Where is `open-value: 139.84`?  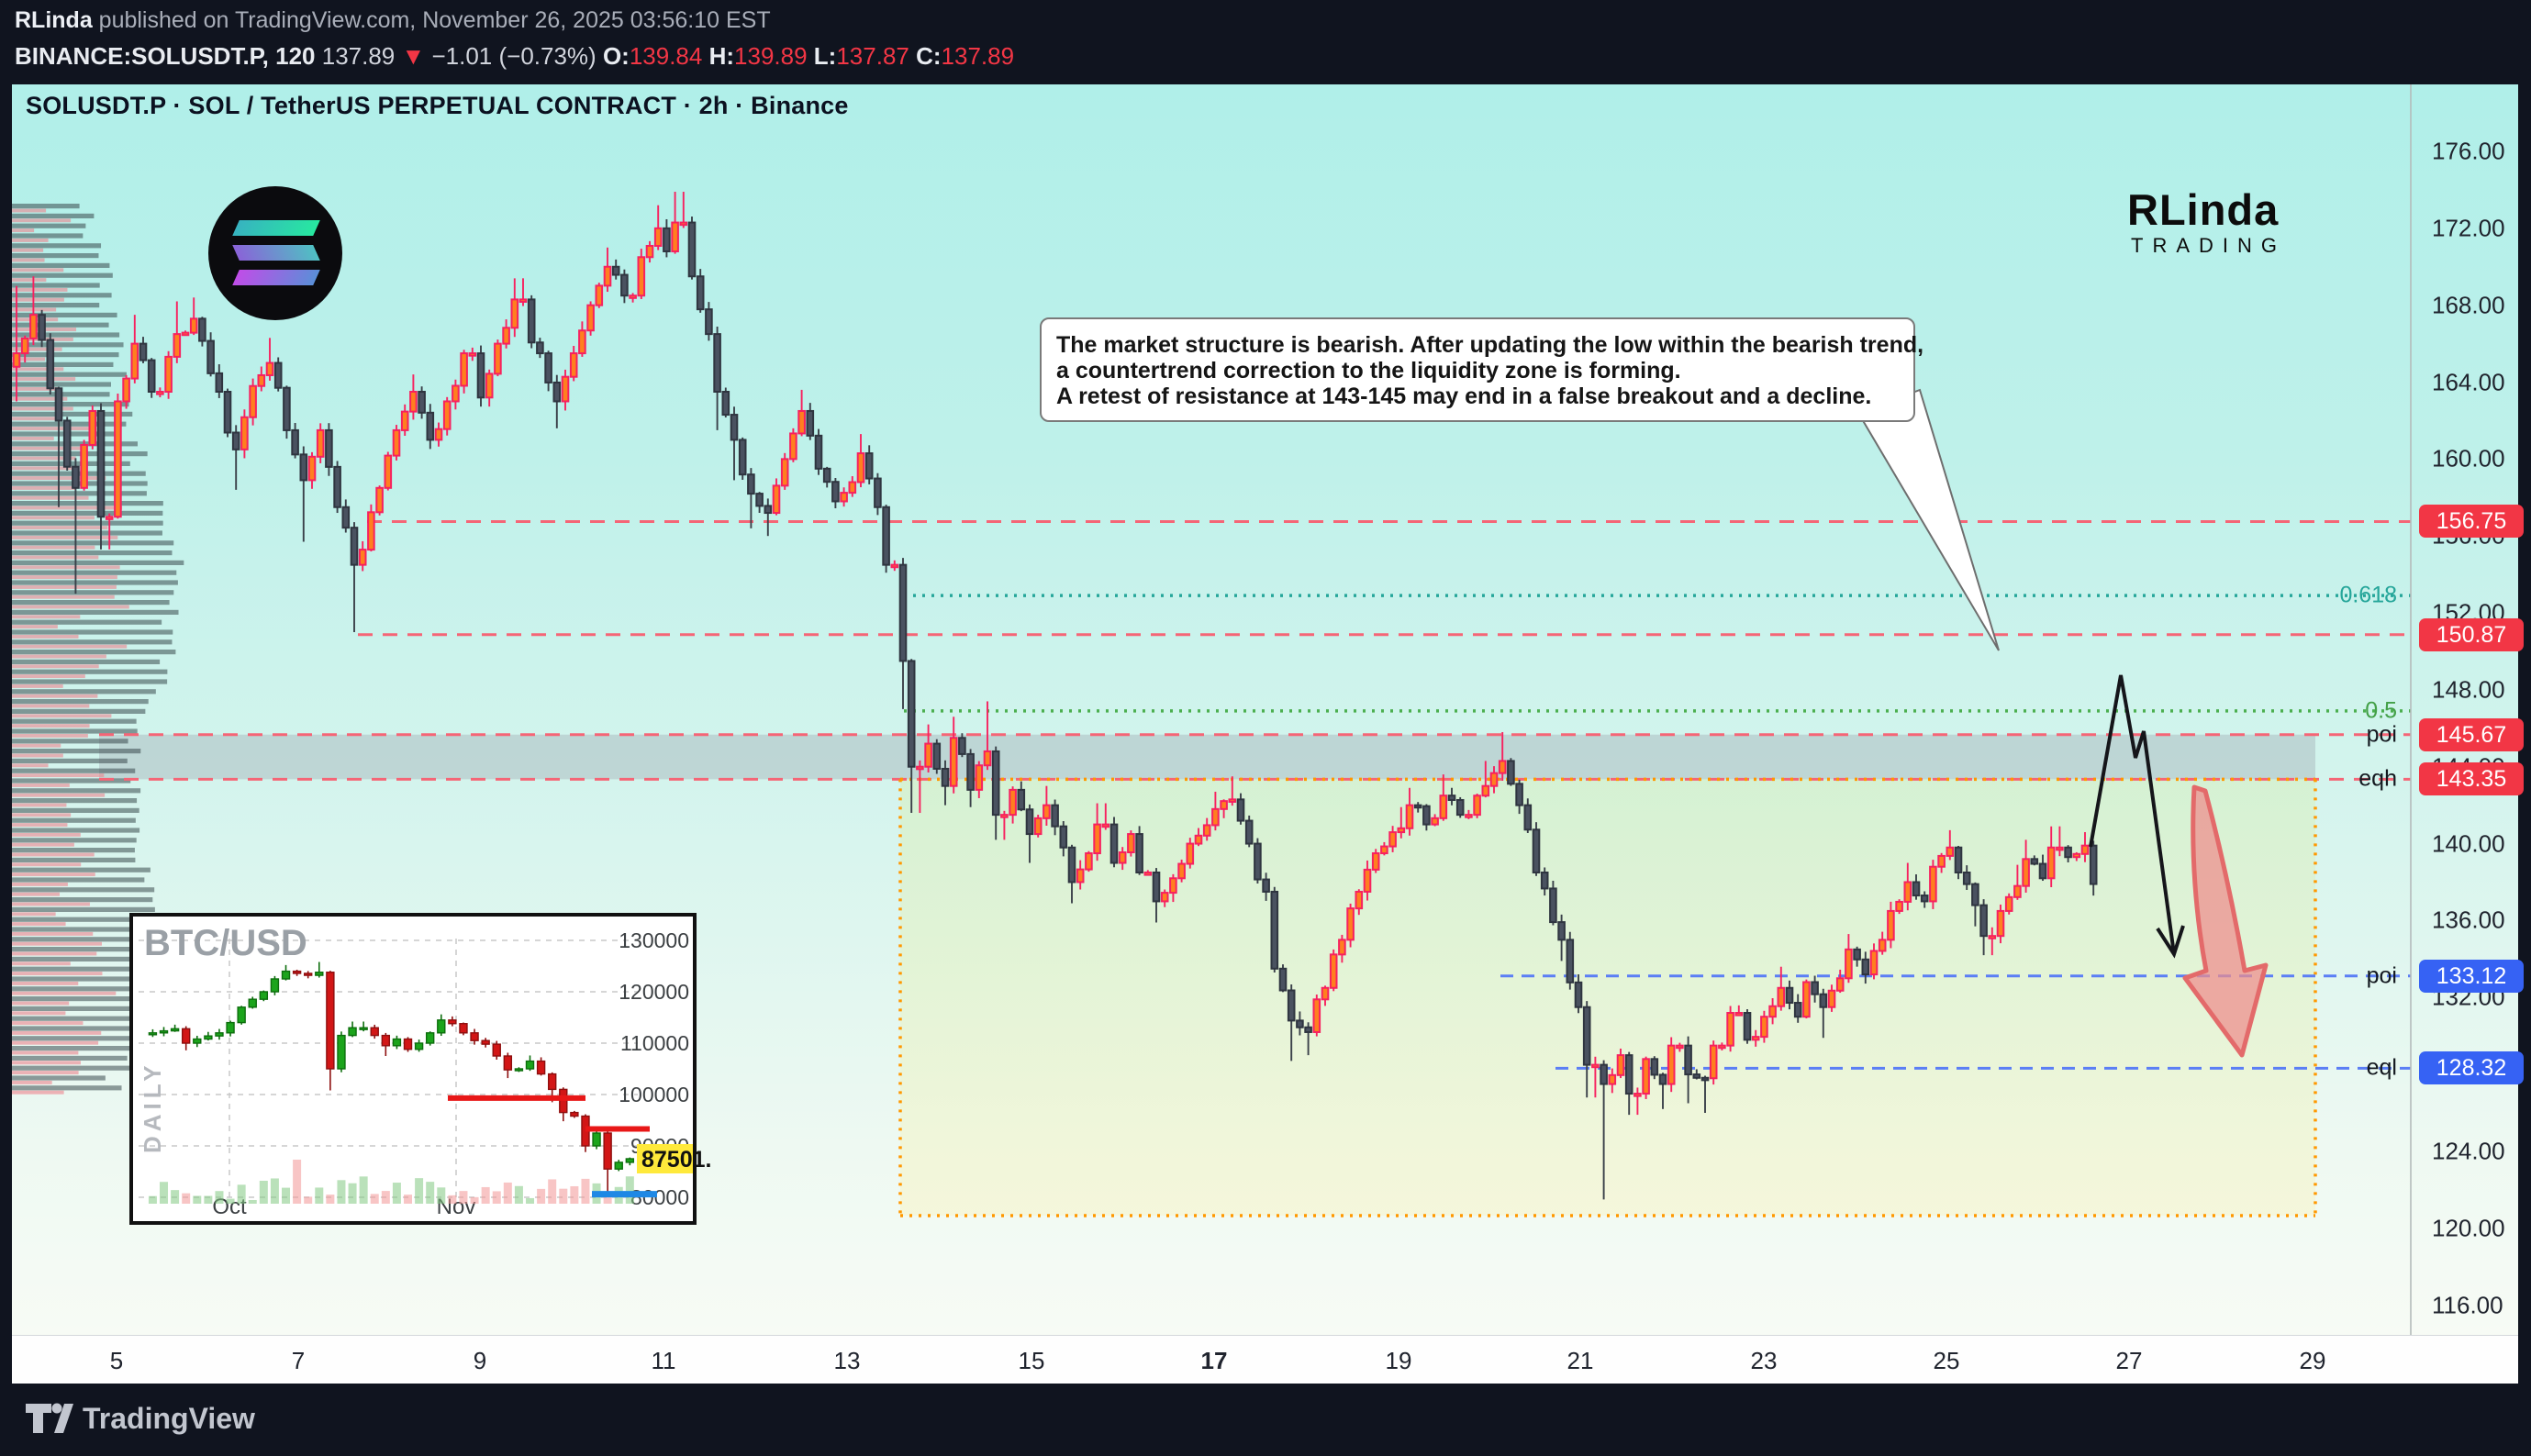 open-value: 139.84 is located at coordinates (666, 56).